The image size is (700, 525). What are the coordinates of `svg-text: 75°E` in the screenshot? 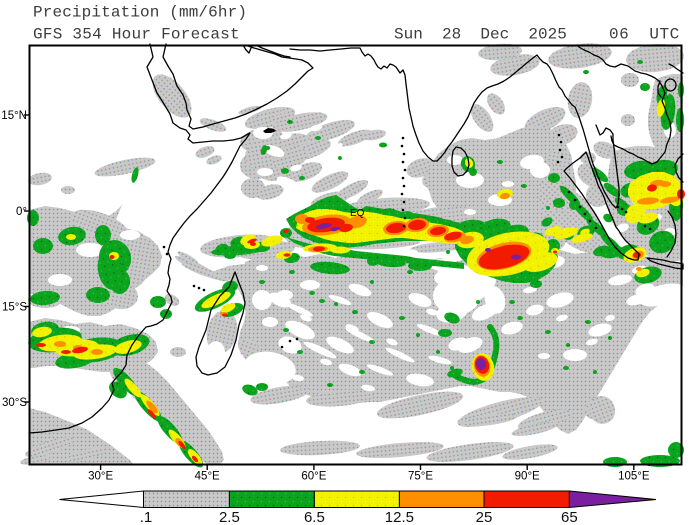 It's located at (420, 477).